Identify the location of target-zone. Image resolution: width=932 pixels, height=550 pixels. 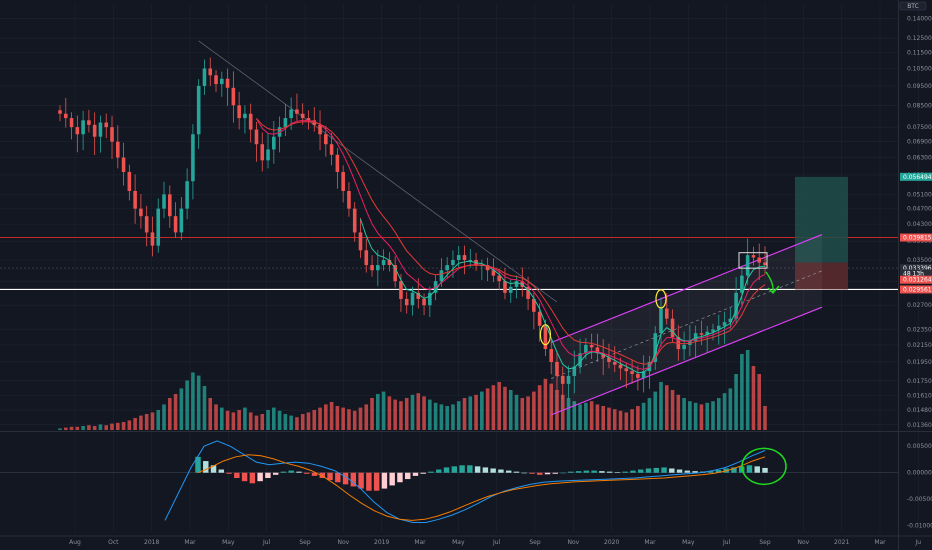
(821, 219).